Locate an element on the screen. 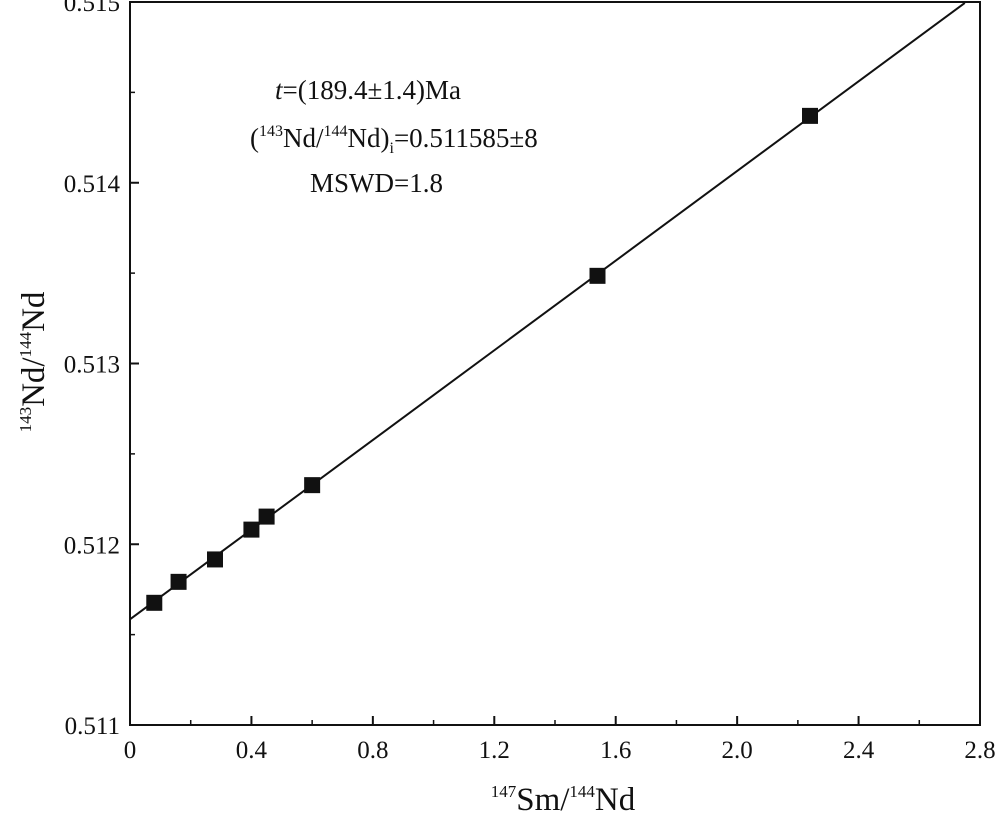 This screenshot has width=1000, height=818. y-tick-label: 0.513 is located at coordinates (92, 365).